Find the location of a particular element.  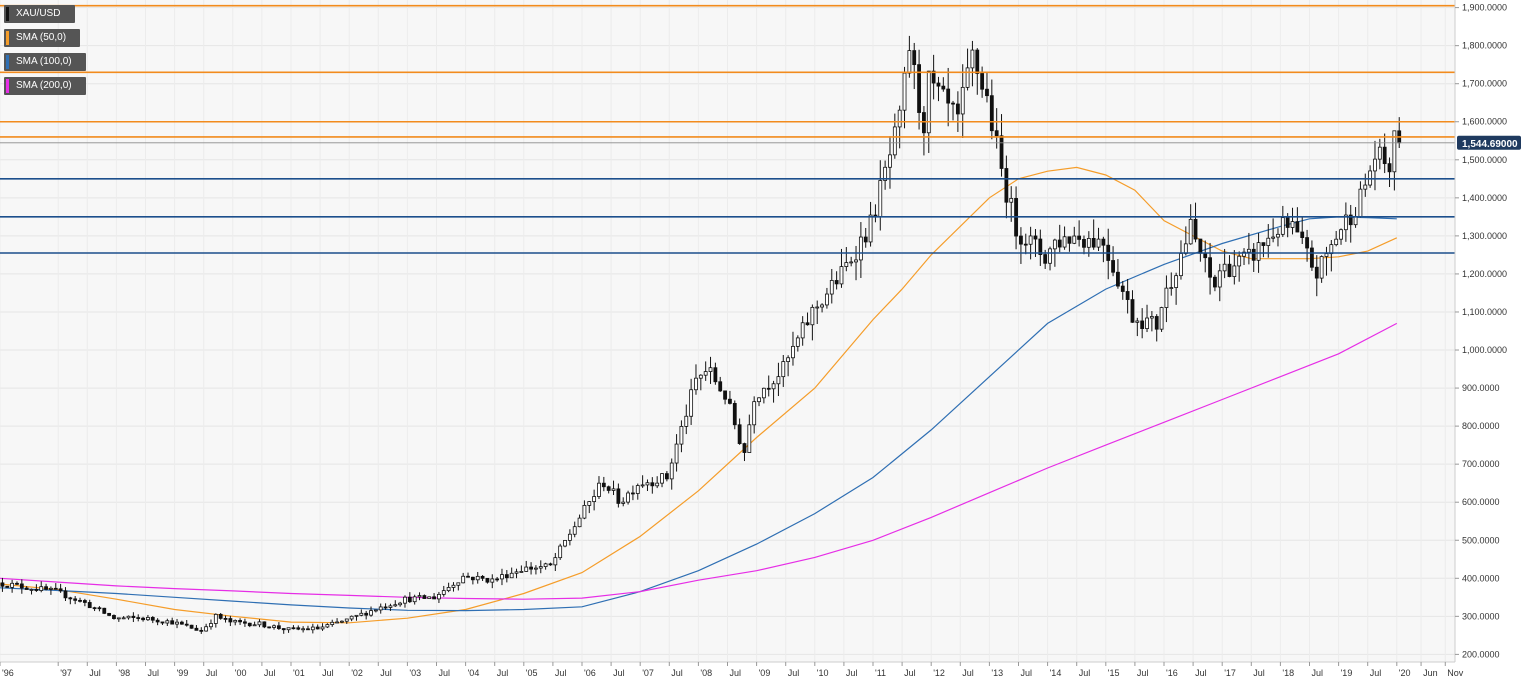

y-tick-label: 1,900.0000 is located at coordinates (1484, 8).